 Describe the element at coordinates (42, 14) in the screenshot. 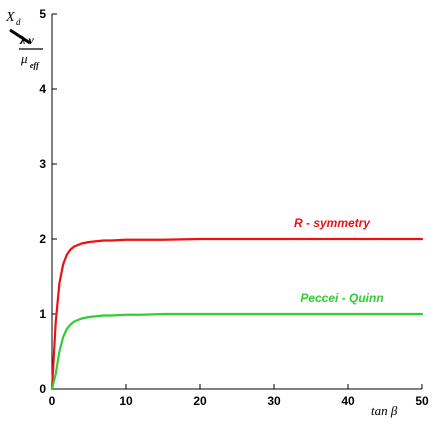

I see `y-tick-label: 5` at that location.